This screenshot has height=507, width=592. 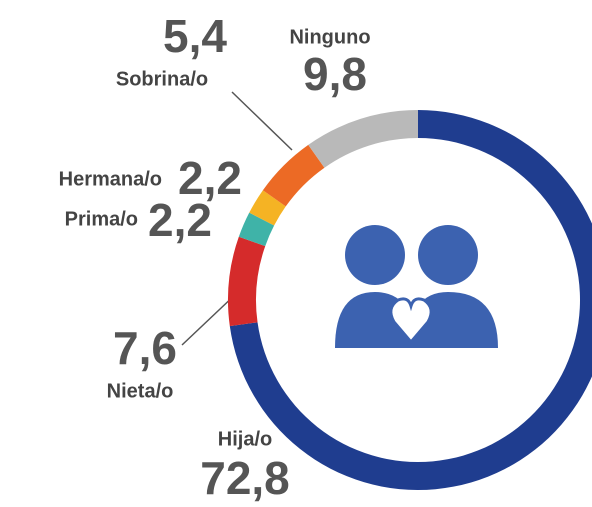 What do you see at coordinates (195, 36) in the screenshot?
I see `value-label: 5,4` at bounding box center [195, 36].